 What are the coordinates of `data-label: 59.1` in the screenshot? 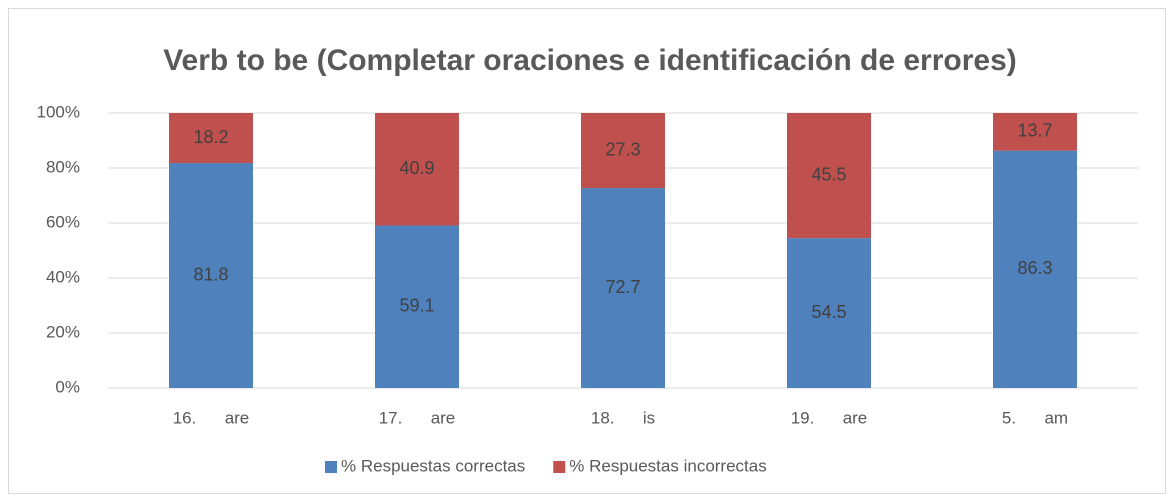 It's located at (416, 305).